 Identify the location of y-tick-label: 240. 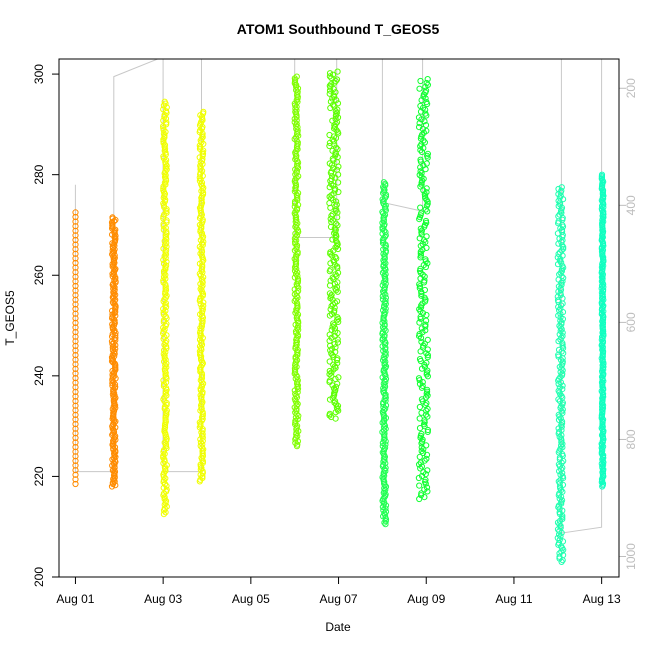
(39, 376).